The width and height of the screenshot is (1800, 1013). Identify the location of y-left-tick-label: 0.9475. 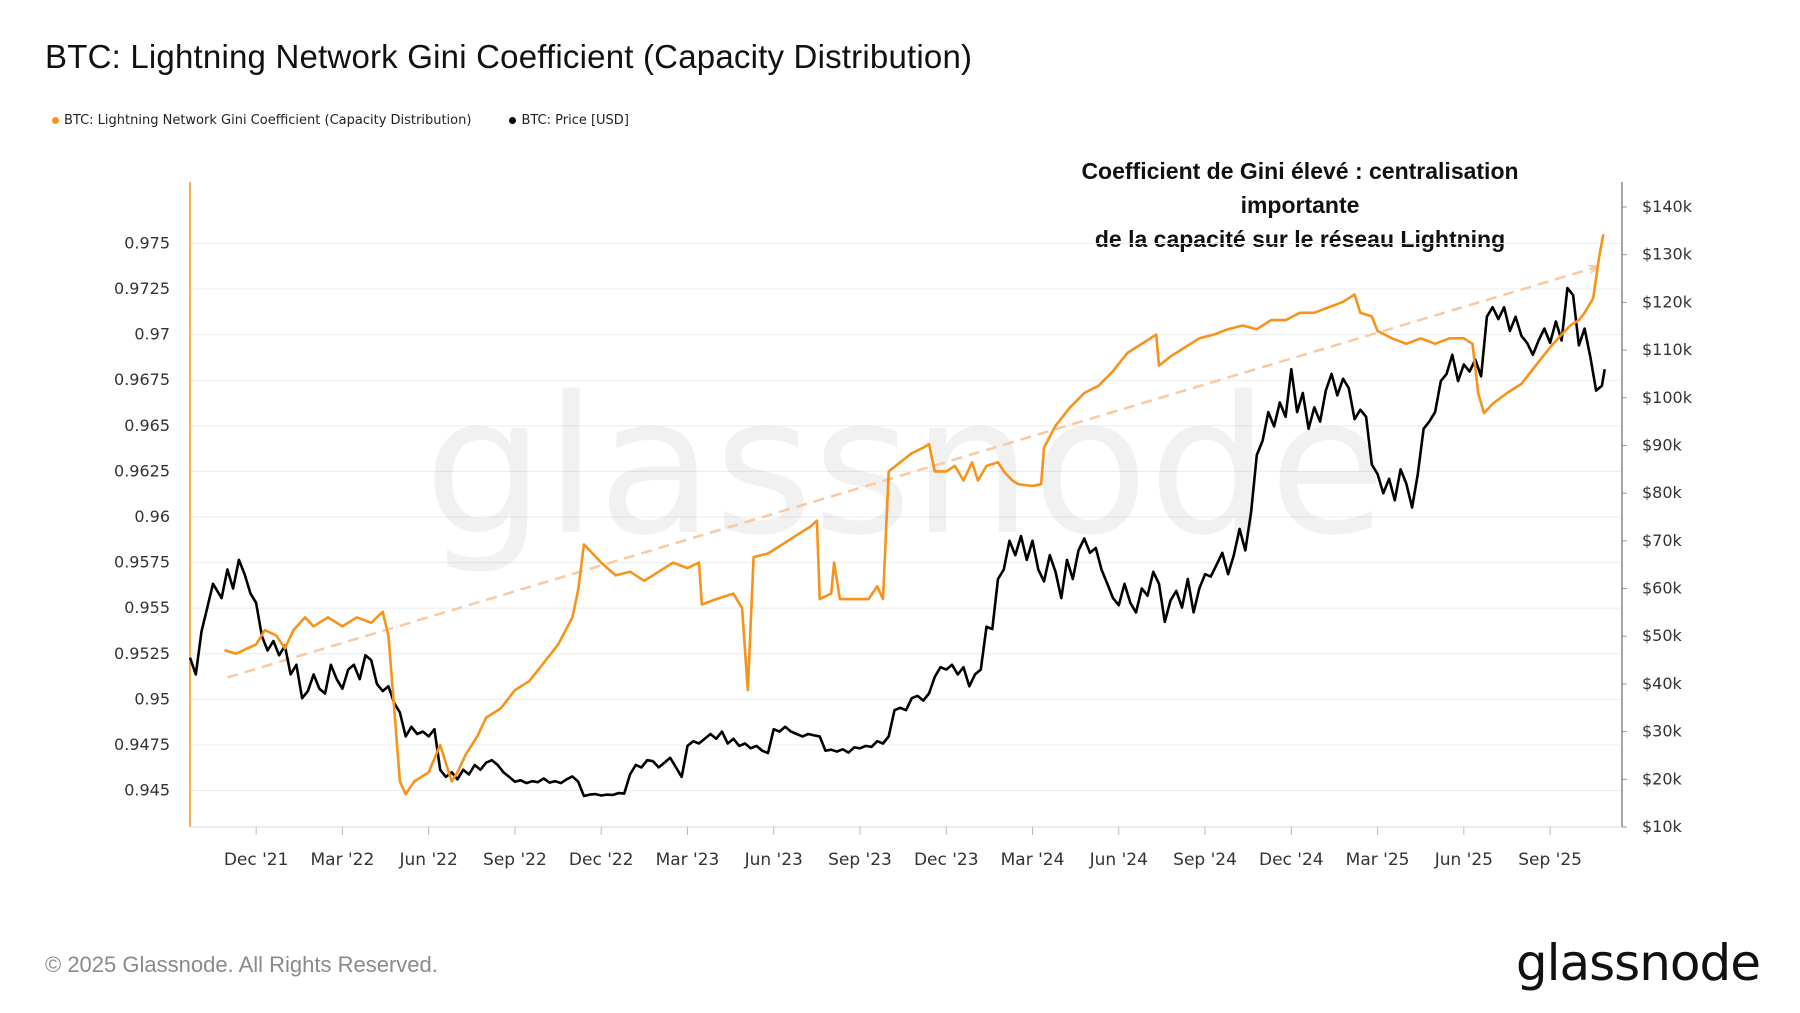
(142, 744).